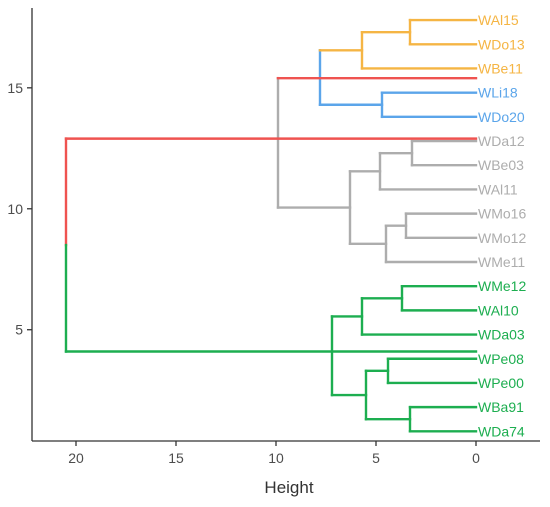  What do you see at coordinates (501, 383) in the screenshot?
I see `leaf-label: WPe00` at bounding box center [501, 383].